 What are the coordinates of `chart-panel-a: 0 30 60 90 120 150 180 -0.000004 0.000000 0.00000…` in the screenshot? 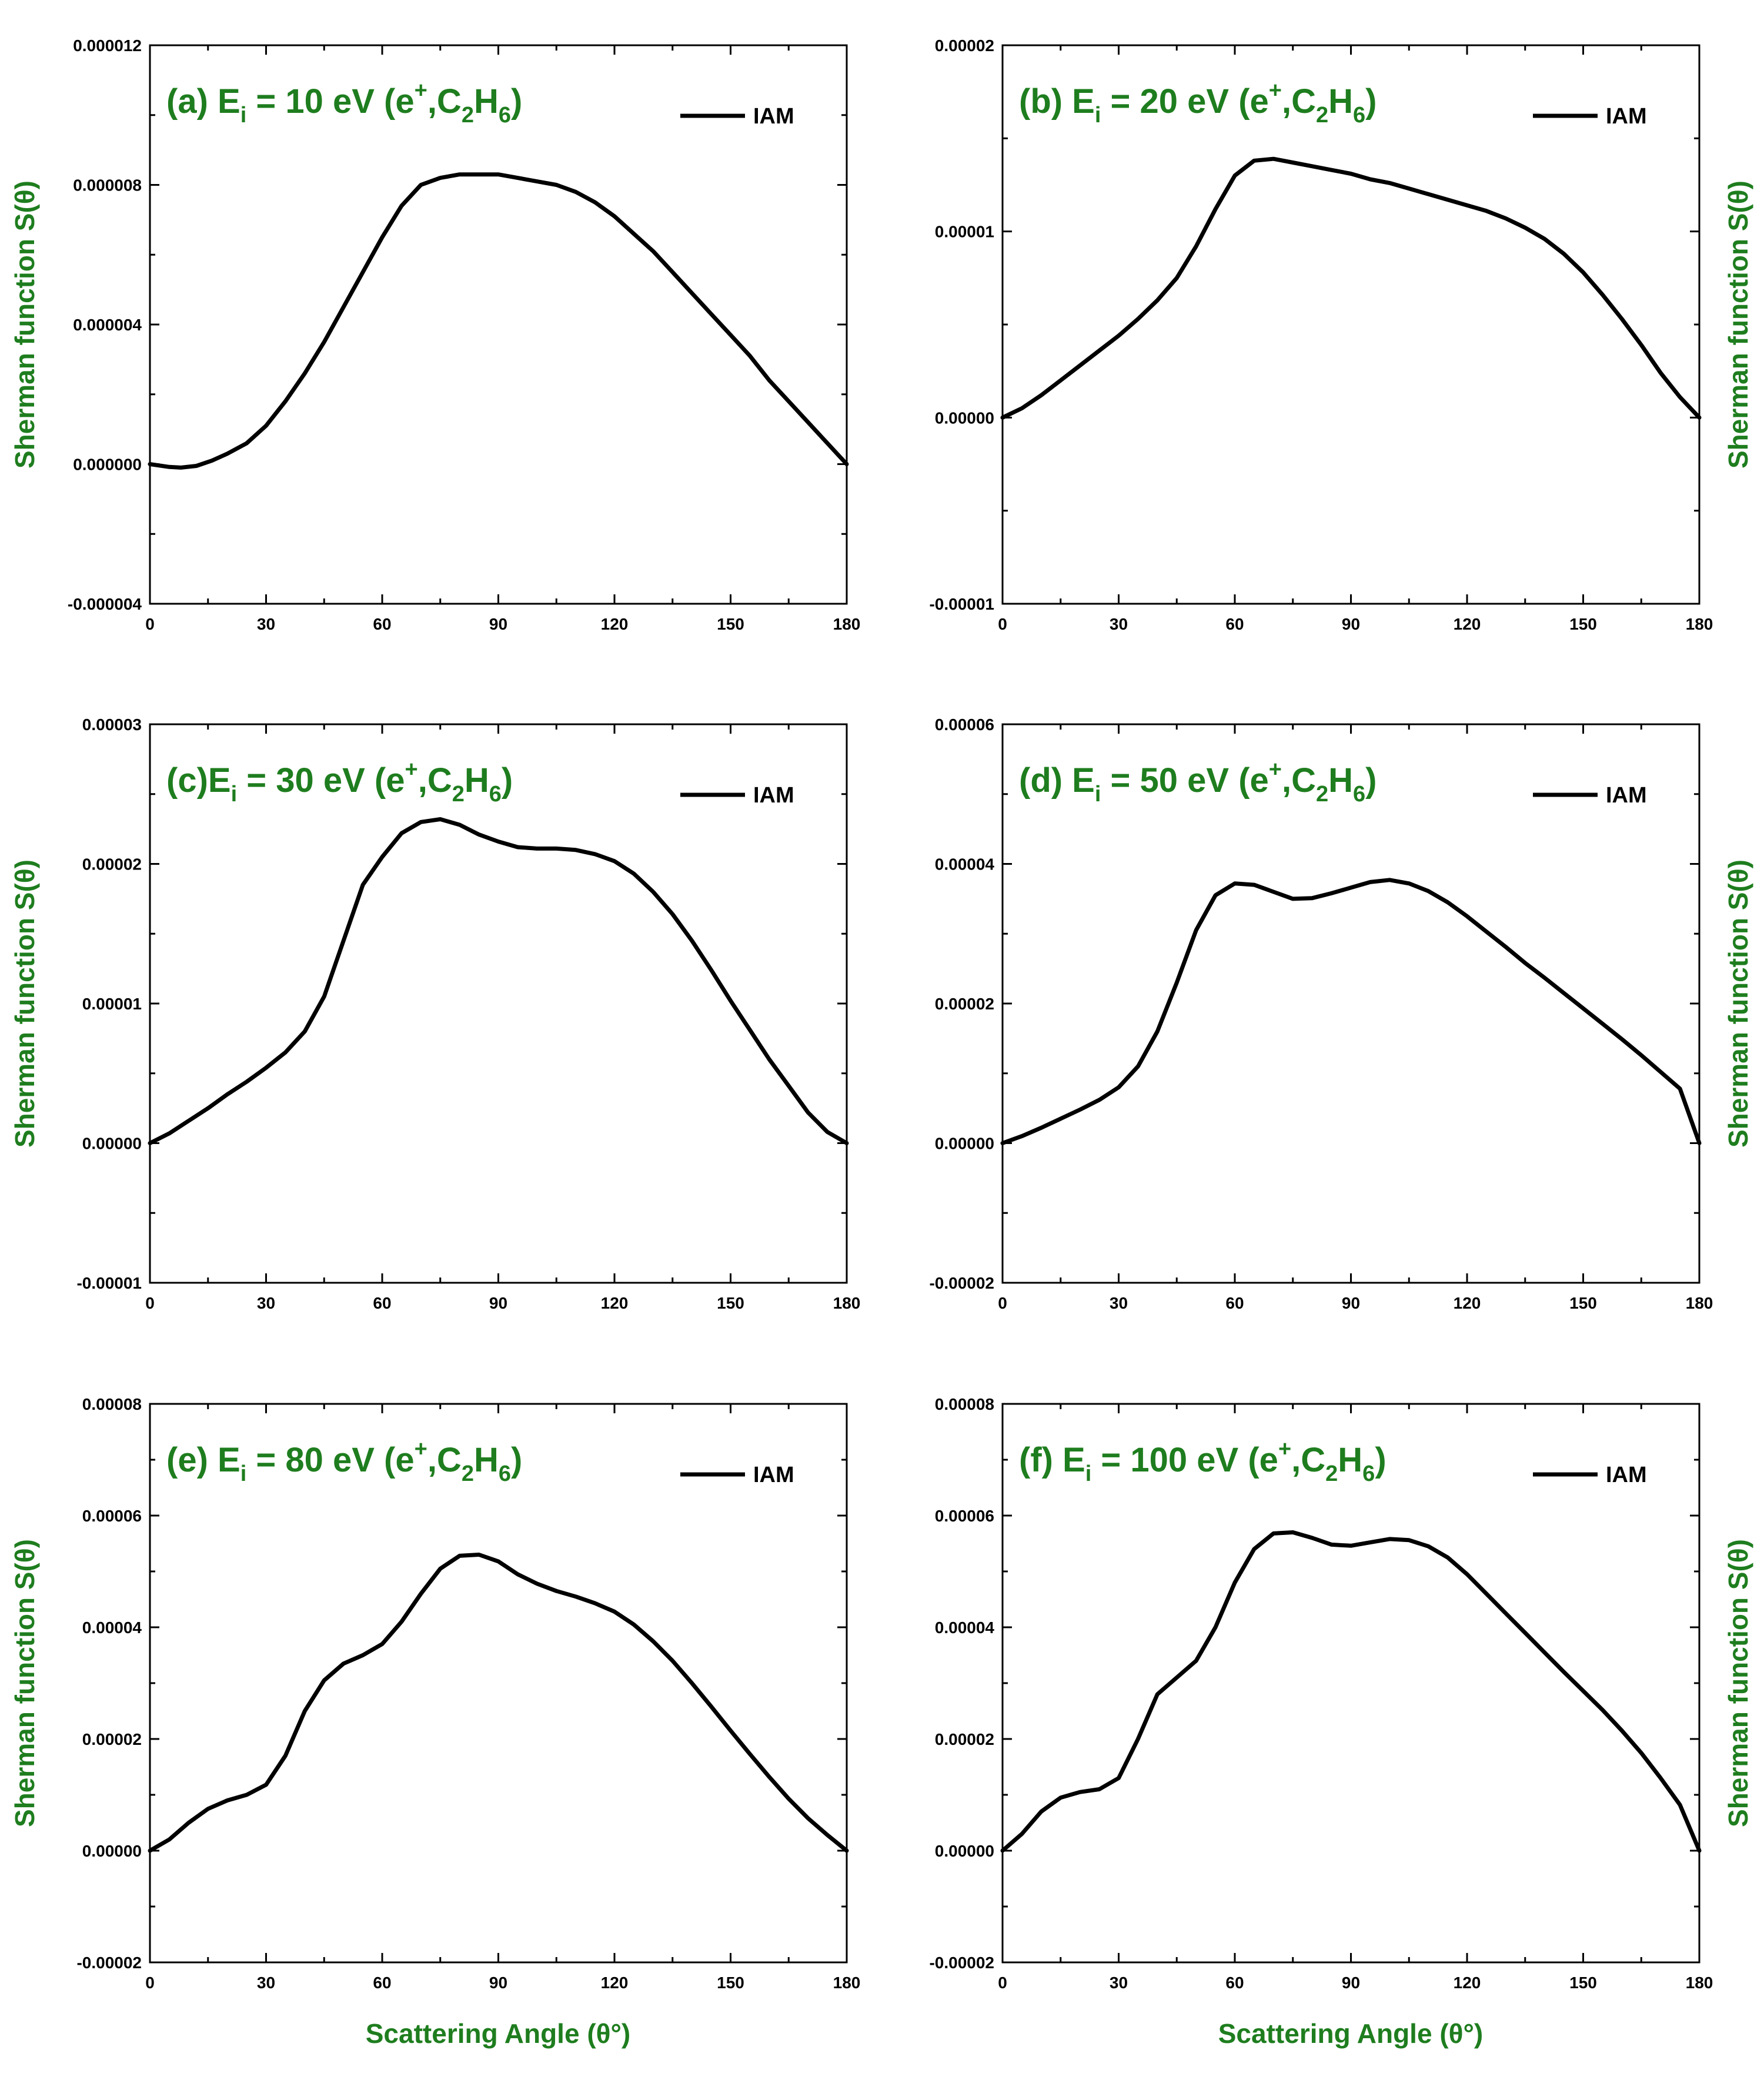 It's located at (434, 334).